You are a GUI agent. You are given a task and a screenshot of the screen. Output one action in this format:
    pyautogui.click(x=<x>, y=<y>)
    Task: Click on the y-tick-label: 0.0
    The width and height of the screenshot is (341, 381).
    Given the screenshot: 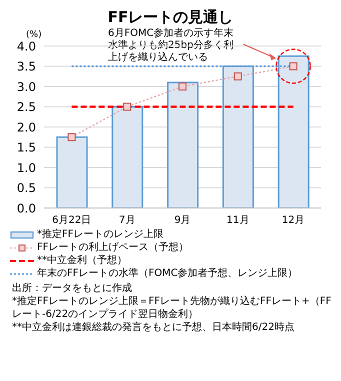 What is the action you would take?
    pyautogui.click(x=26, y=208)
    